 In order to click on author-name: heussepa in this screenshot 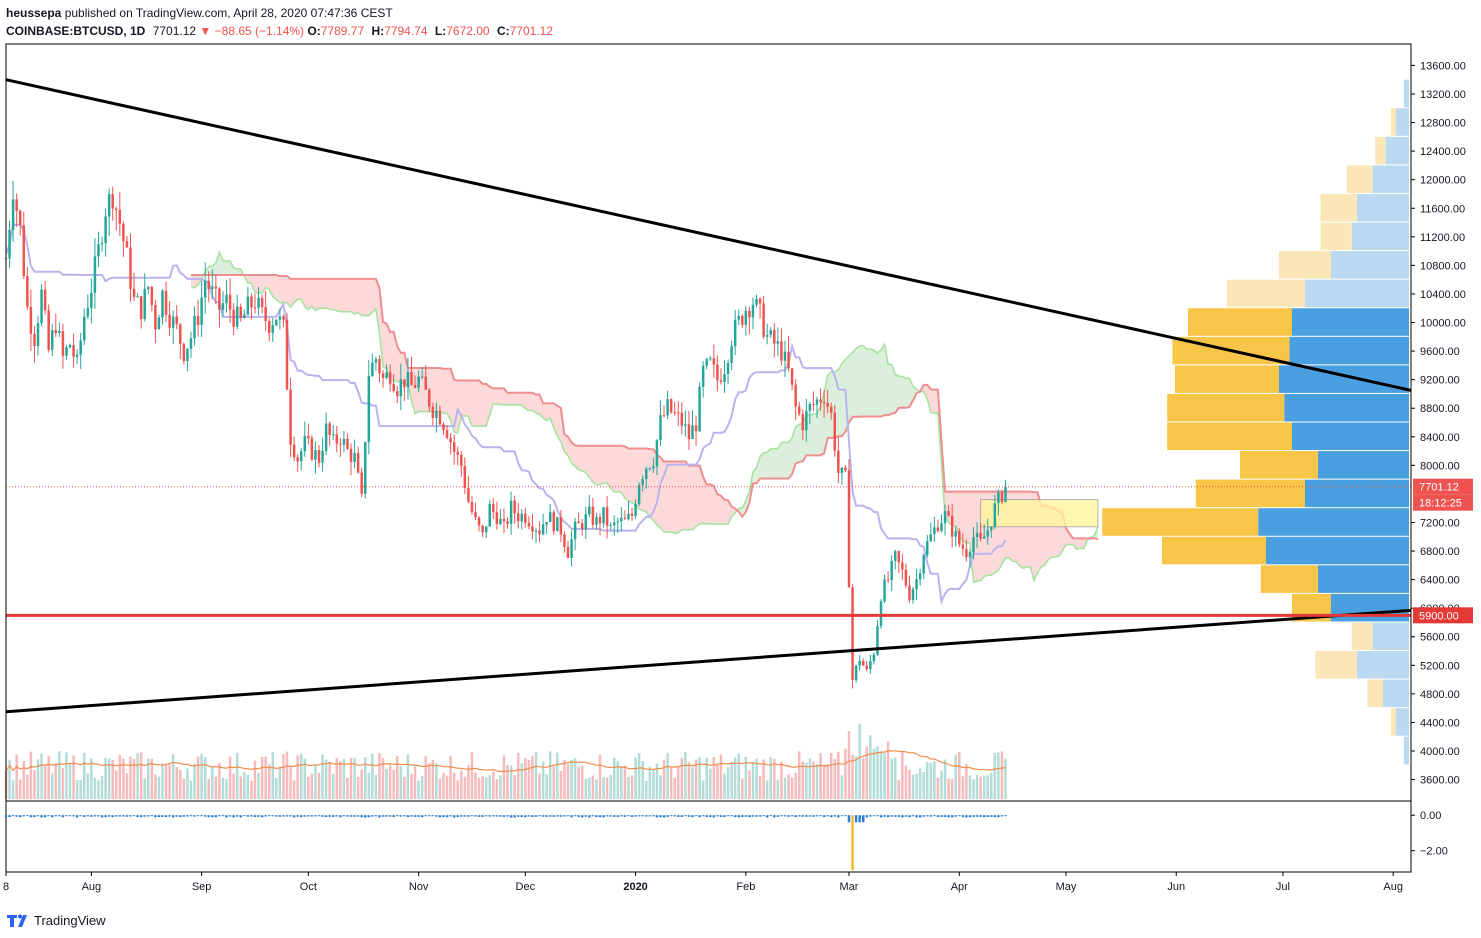, I will do `click(34, 13)`.